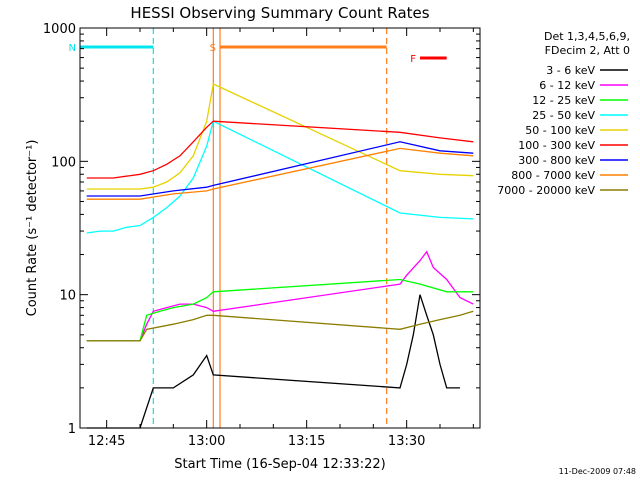  What do you see at coordinates (546, 190) in the screenshot?
I see `legend-label-9: 7000 - 20000 keV` at bounding box center [546, 190].